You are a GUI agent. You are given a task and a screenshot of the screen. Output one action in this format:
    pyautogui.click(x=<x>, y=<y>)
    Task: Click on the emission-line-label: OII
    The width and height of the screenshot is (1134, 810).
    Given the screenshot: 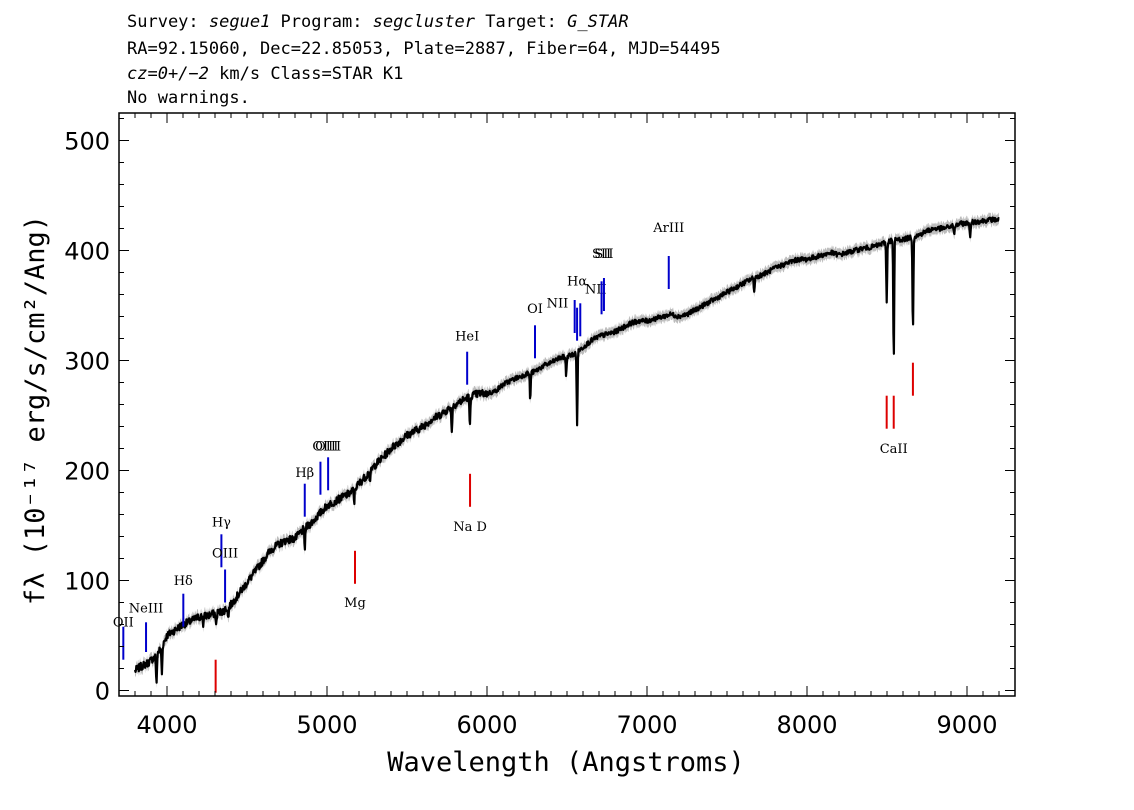 What is the action you would take?
    pyautogui.click(x=123, y=623)
    